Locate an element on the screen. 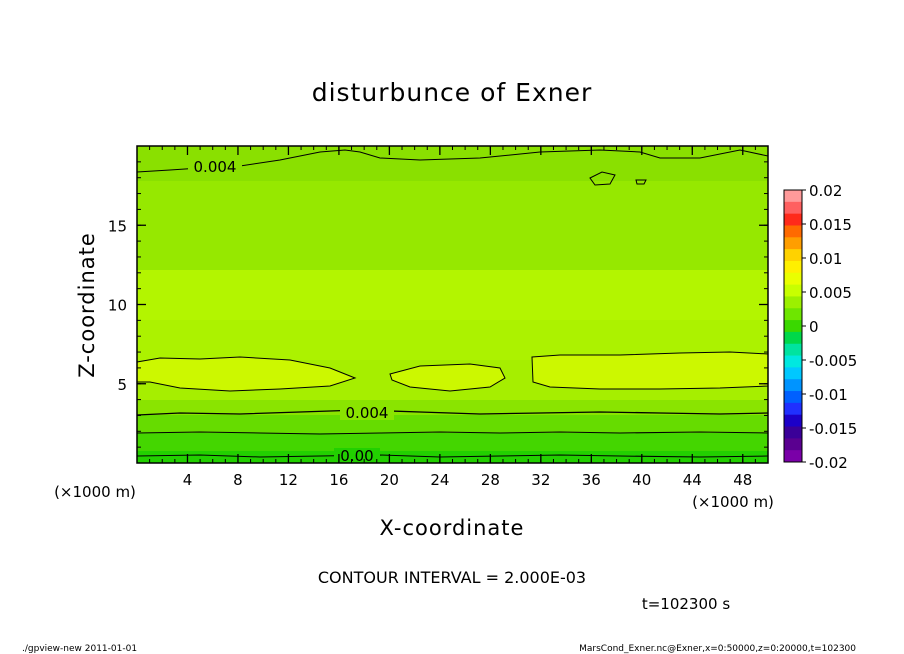 This screenshot has width=904, height=654. colorbar-label: -0.01 is located at coordinates (828, 395).